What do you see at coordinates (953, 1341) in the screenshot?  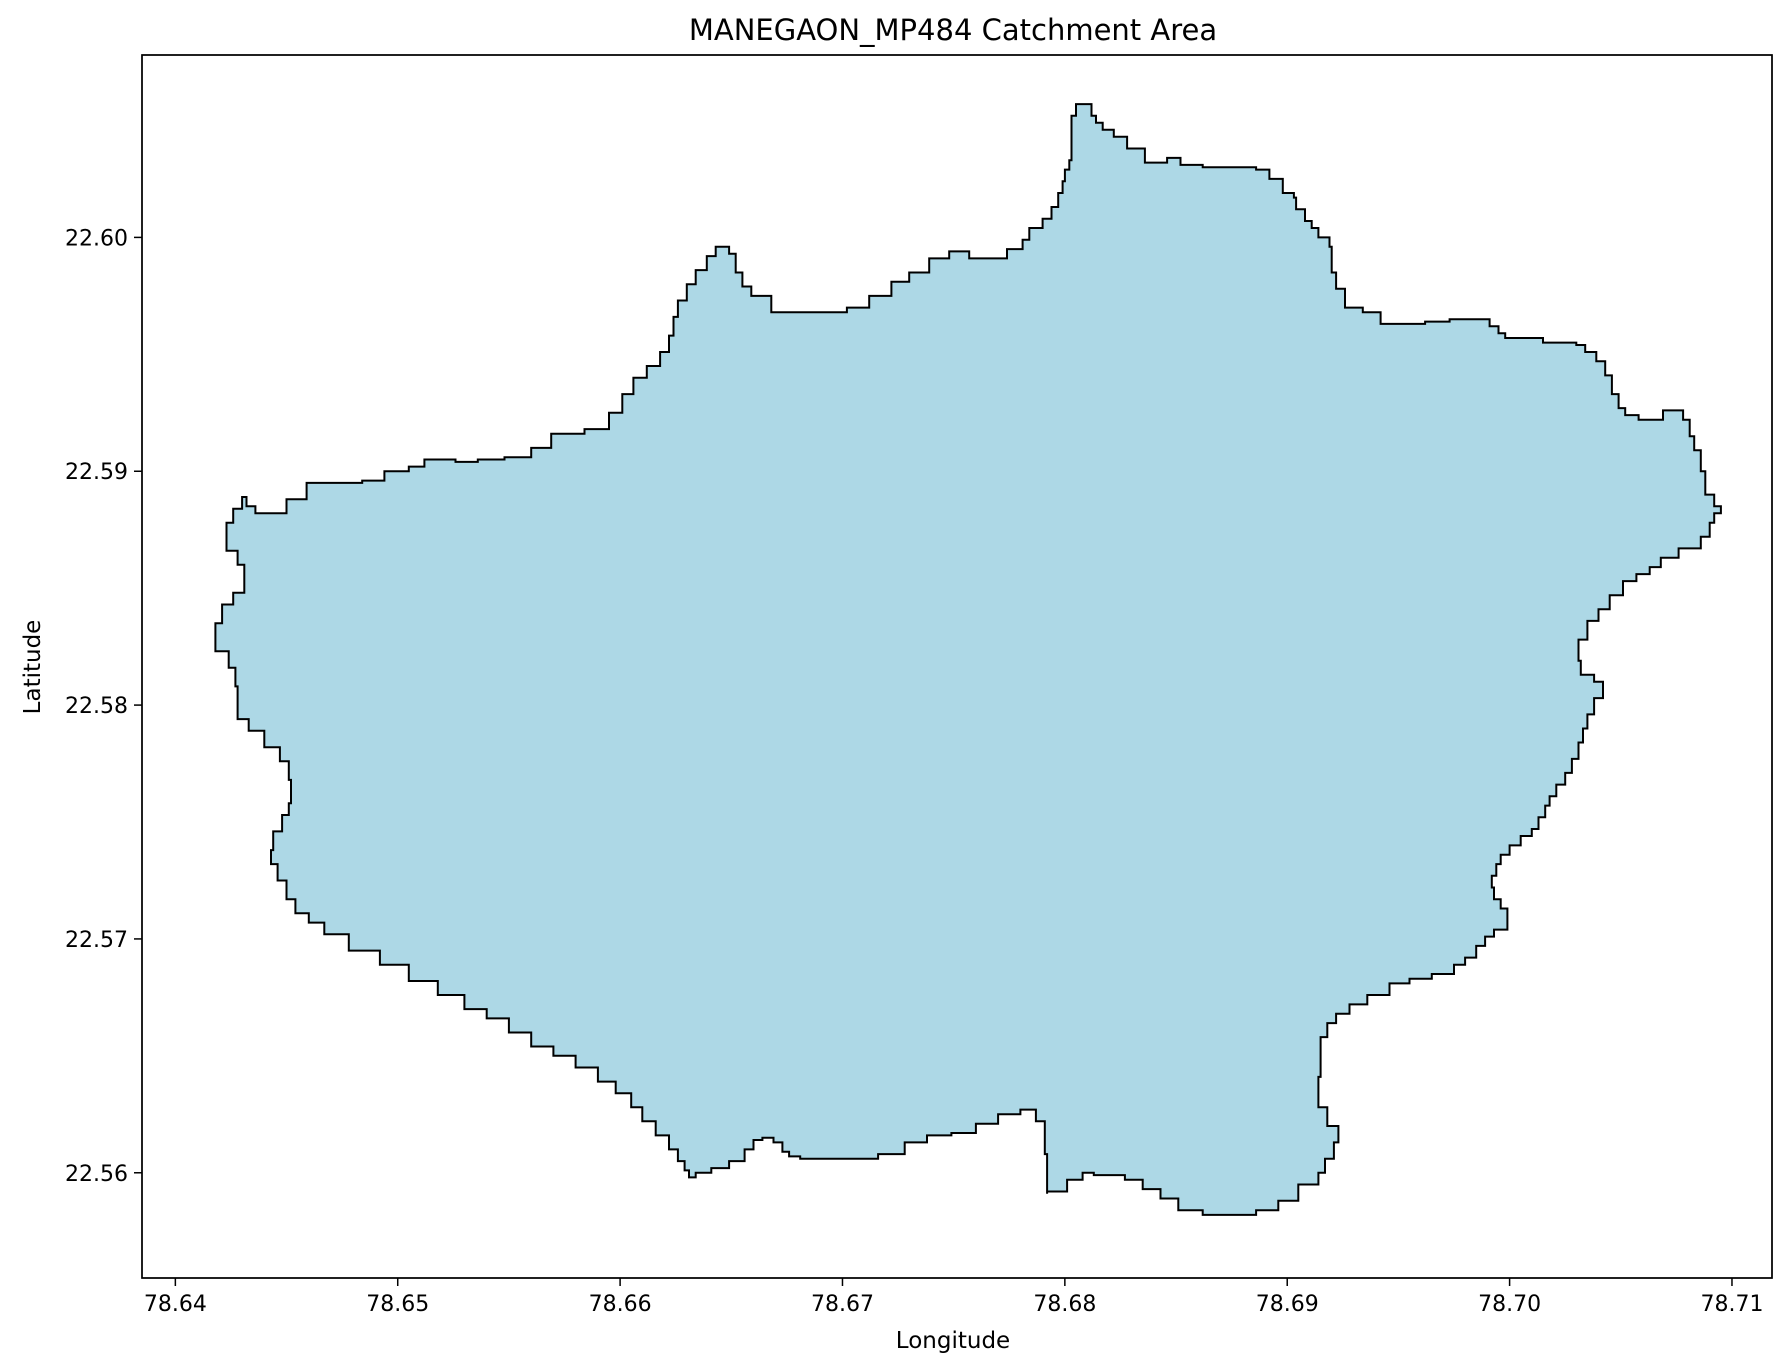 I see `x-axis-label: Longitude` at bounding box center [953, 1341].